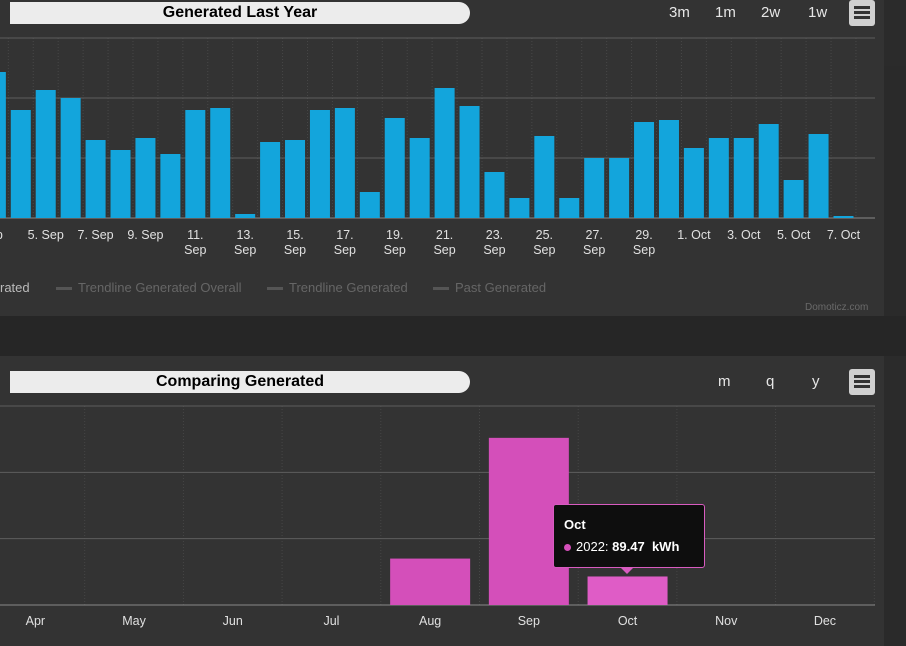 The width and height of the screenshot is (906, 646). Describe the element at coordinates (344, 235) in the screenshot. I see `x-tick-label: 17.` at that location.